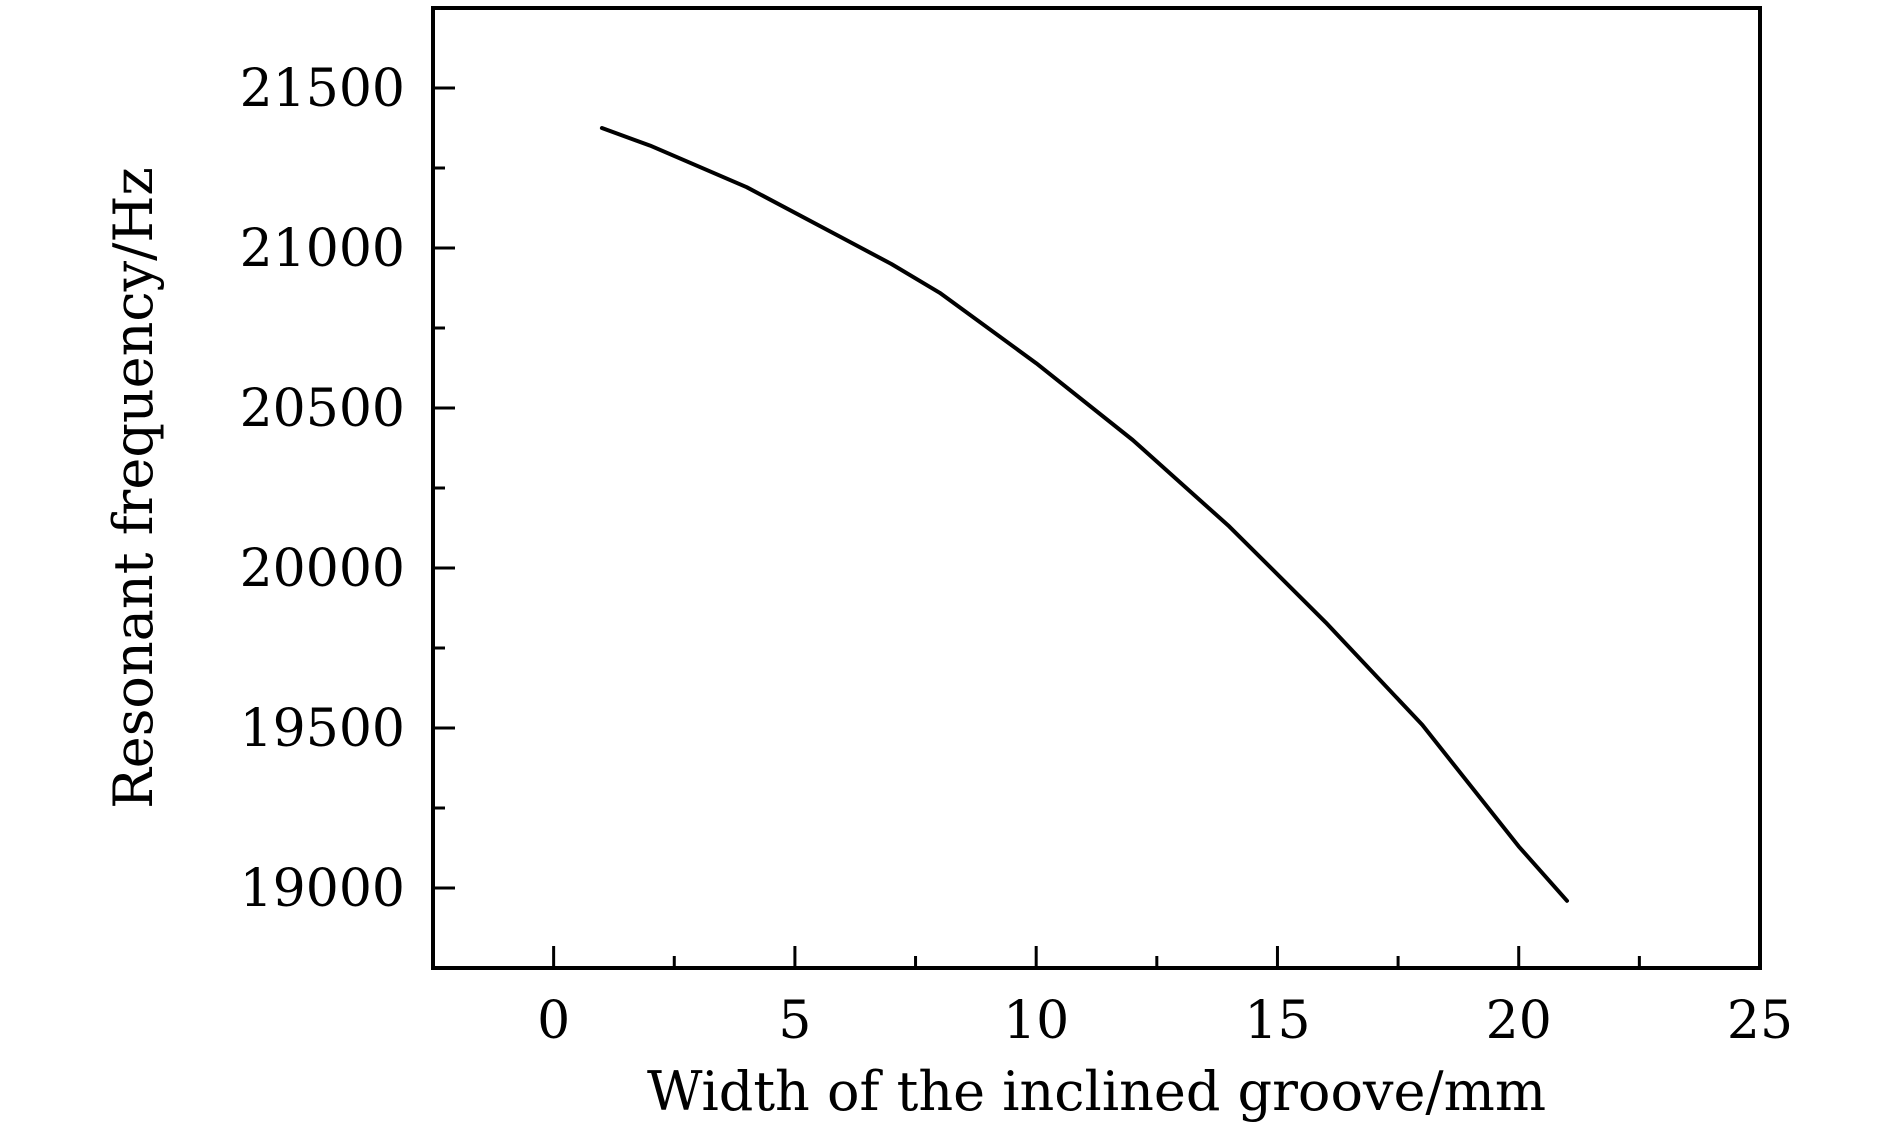  I want to click on y-tick-label: 19000, so click(322, 889).